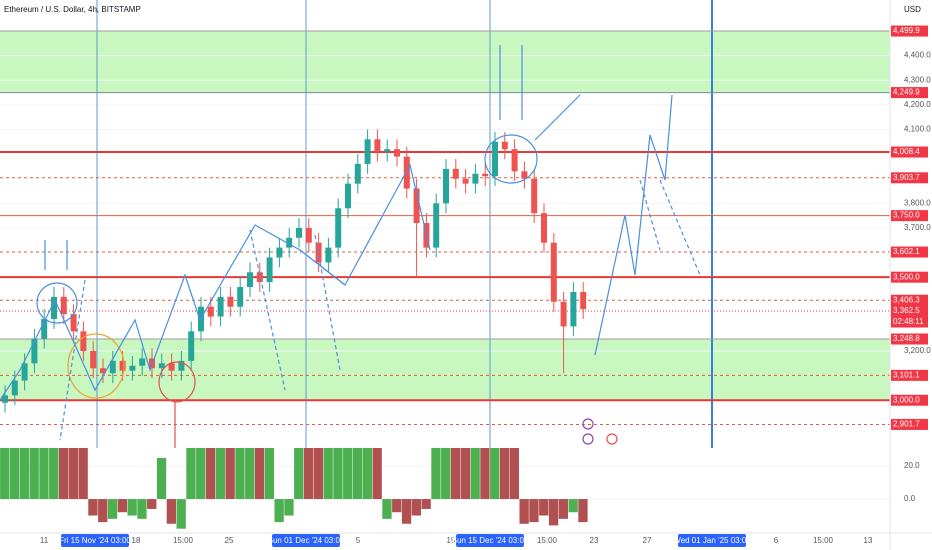 The image size is (932, 550). I want to click on x-tick-label: Sun 15 Dec '24 03:00, so click(490, 540).